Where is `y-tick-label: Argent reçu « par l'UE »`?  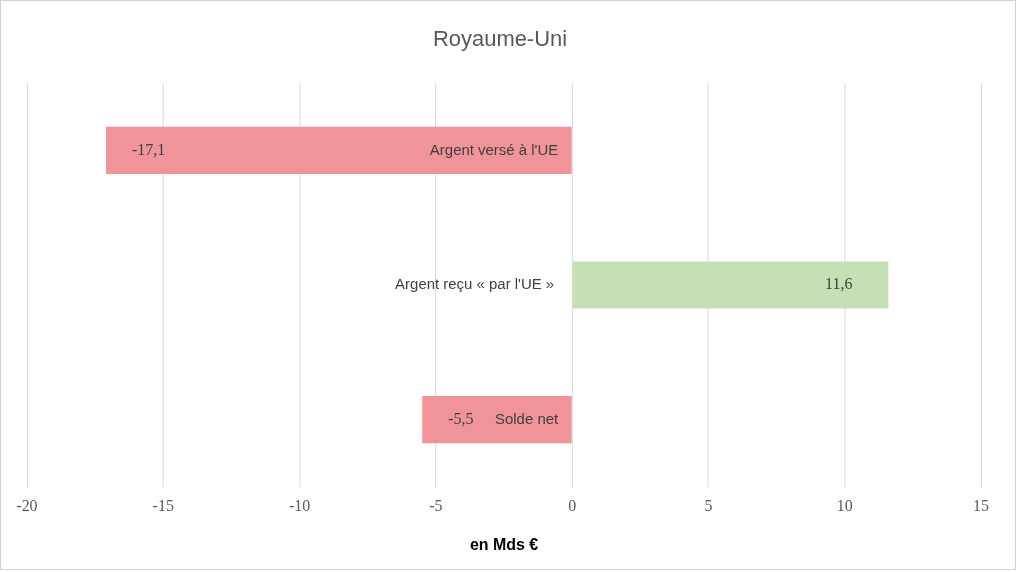
y-tick-label: Argent reçu « par l'UE » is located at coordinates (475, 284).